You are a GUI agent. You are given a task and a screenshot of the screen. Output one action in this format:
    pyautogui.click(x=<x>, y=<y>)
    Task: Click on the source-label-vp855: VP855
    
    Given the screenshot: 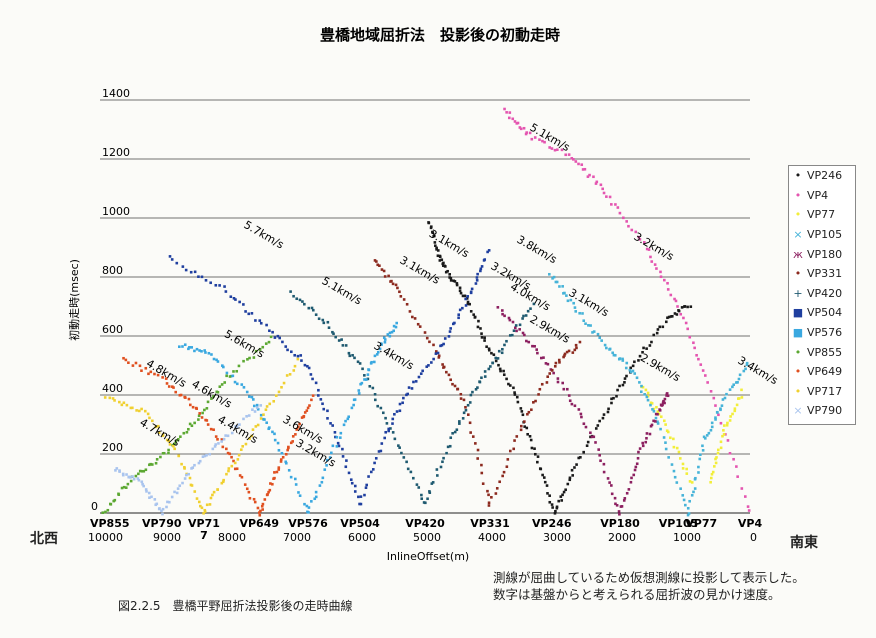 What is the action you would take?
    pyautogui.click(x=110, y=523)
    